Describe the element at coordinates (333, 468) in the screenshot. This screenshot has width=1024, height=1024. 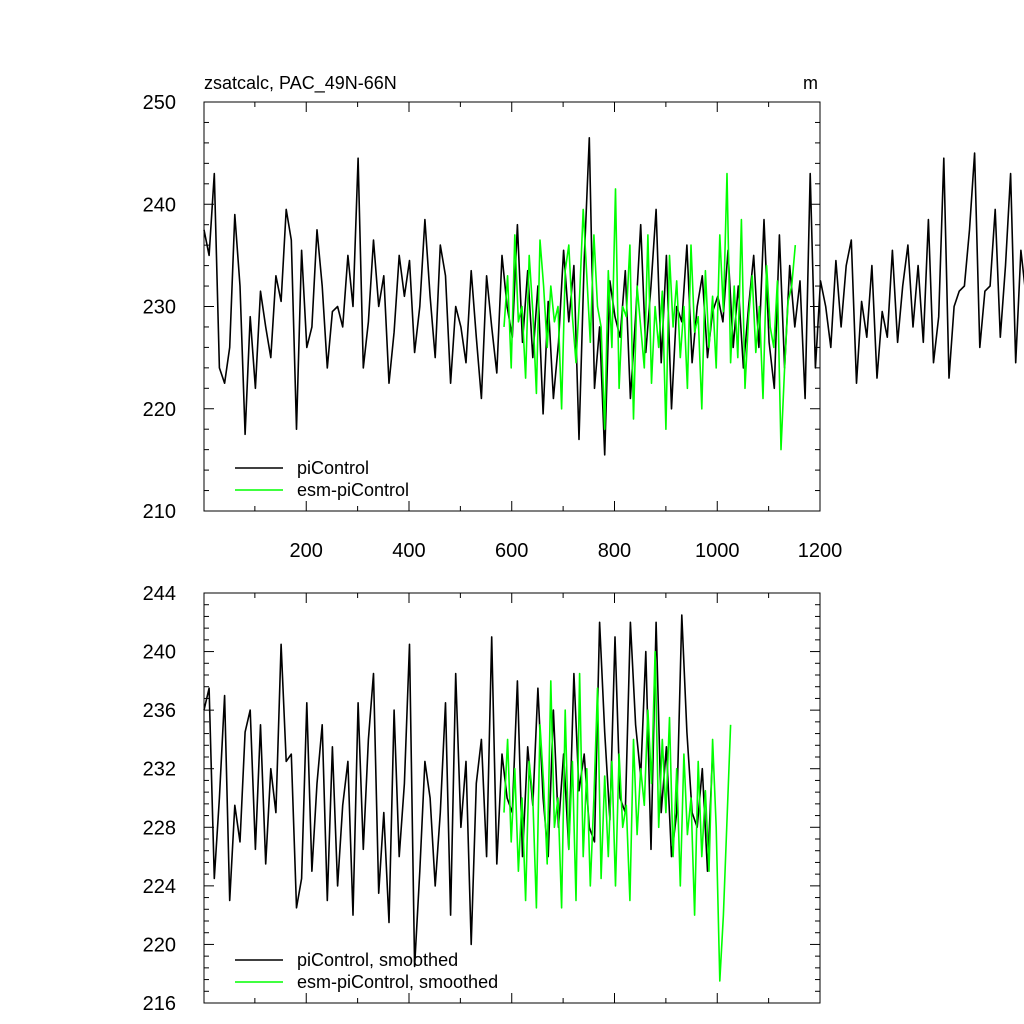
I see `top-legend-label-picontrol: piControl` at that location.